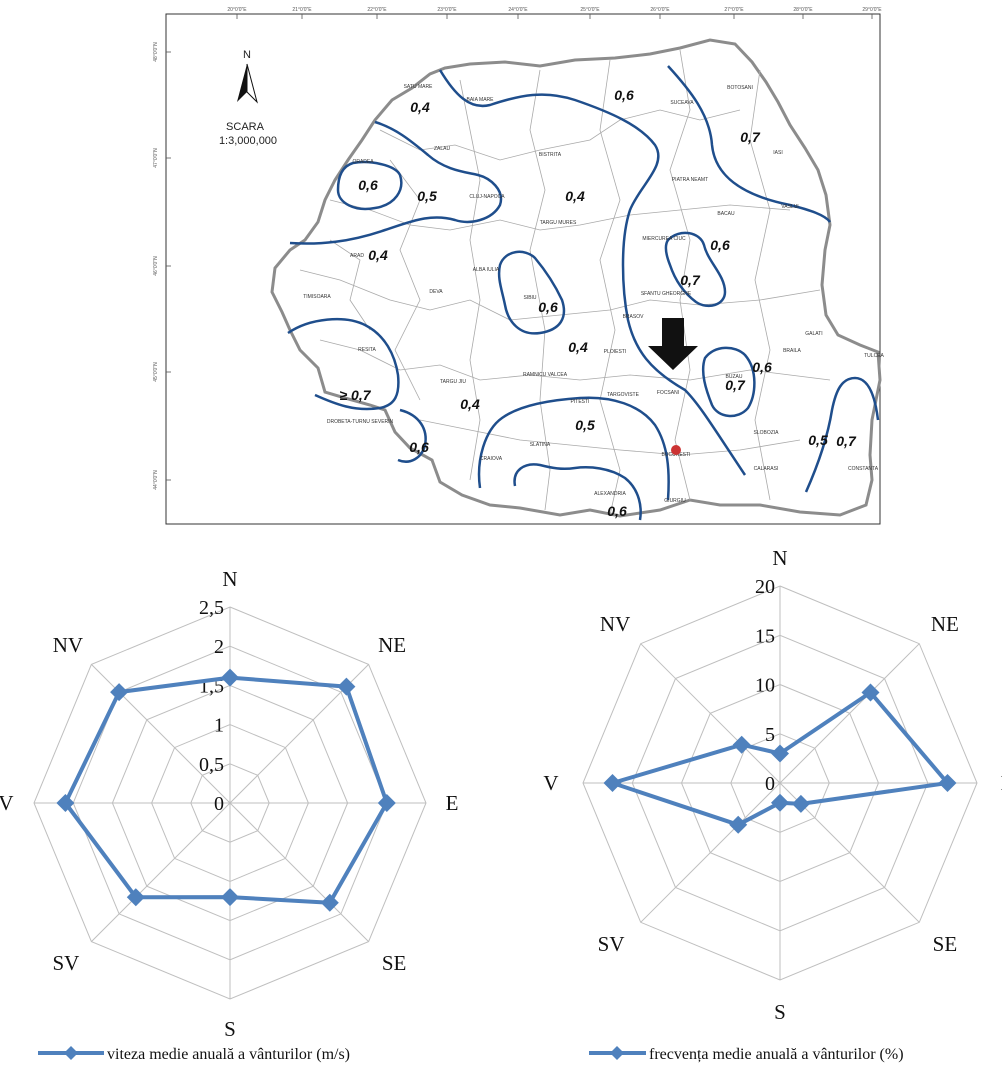 This screenshot has width=1002, height=1070. I want to click on radar-tick-label: 15, so click(765, 636).